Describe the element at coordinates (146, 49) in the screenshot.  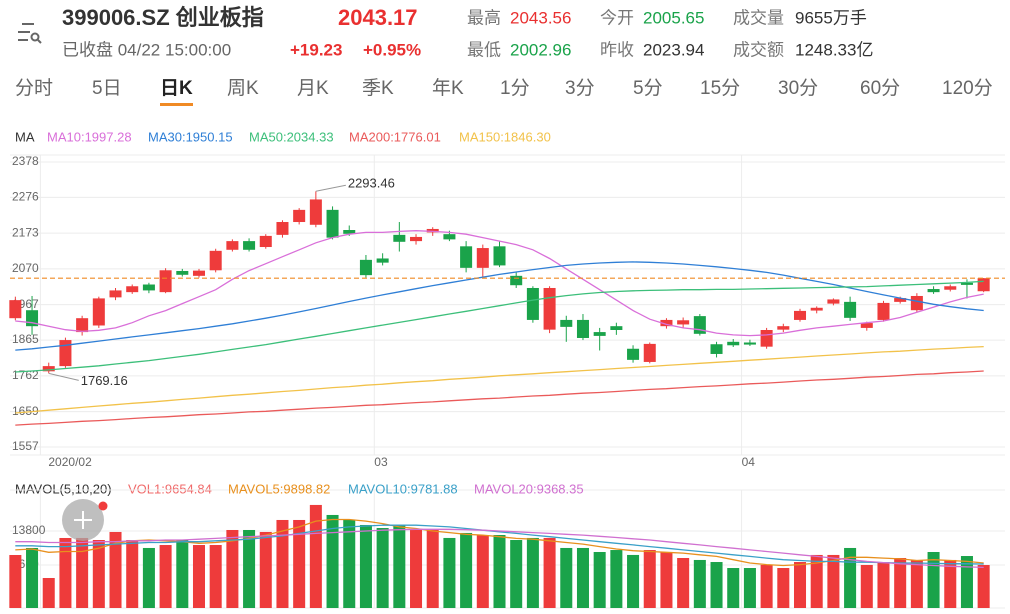
I see `status: 已收盘 04/22 15:00:00` at that location.